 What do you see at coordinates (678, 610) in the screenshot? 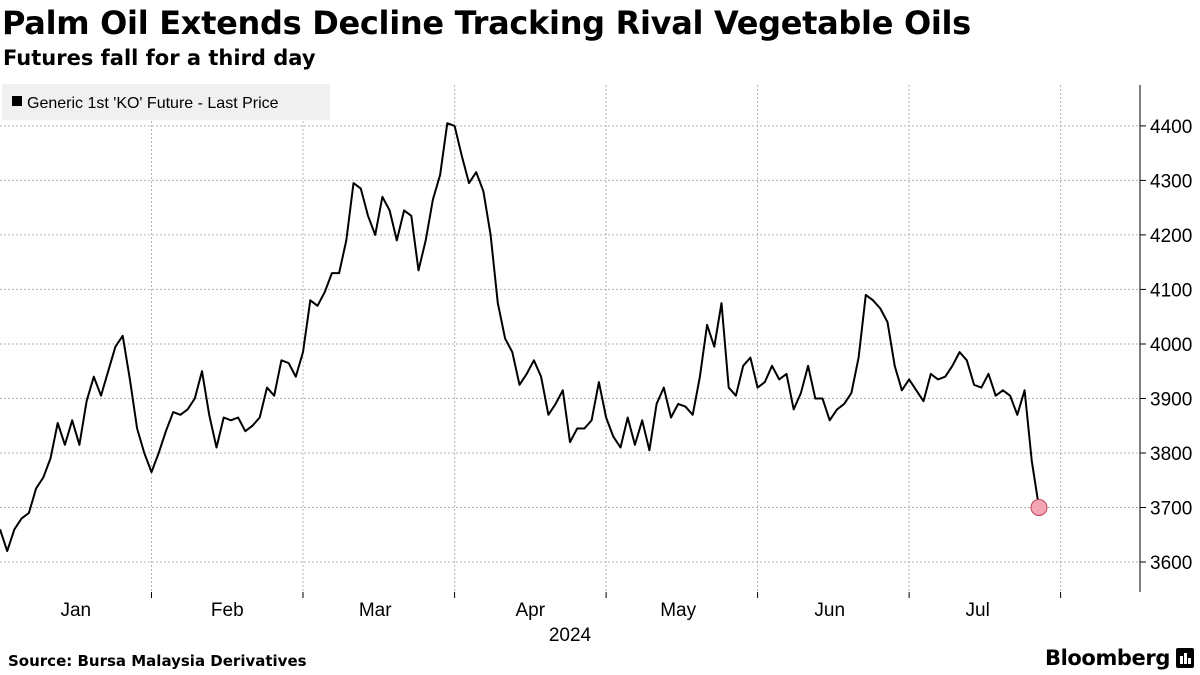
I see `x-tick-label-may: May` at bounding box center [678, 610].